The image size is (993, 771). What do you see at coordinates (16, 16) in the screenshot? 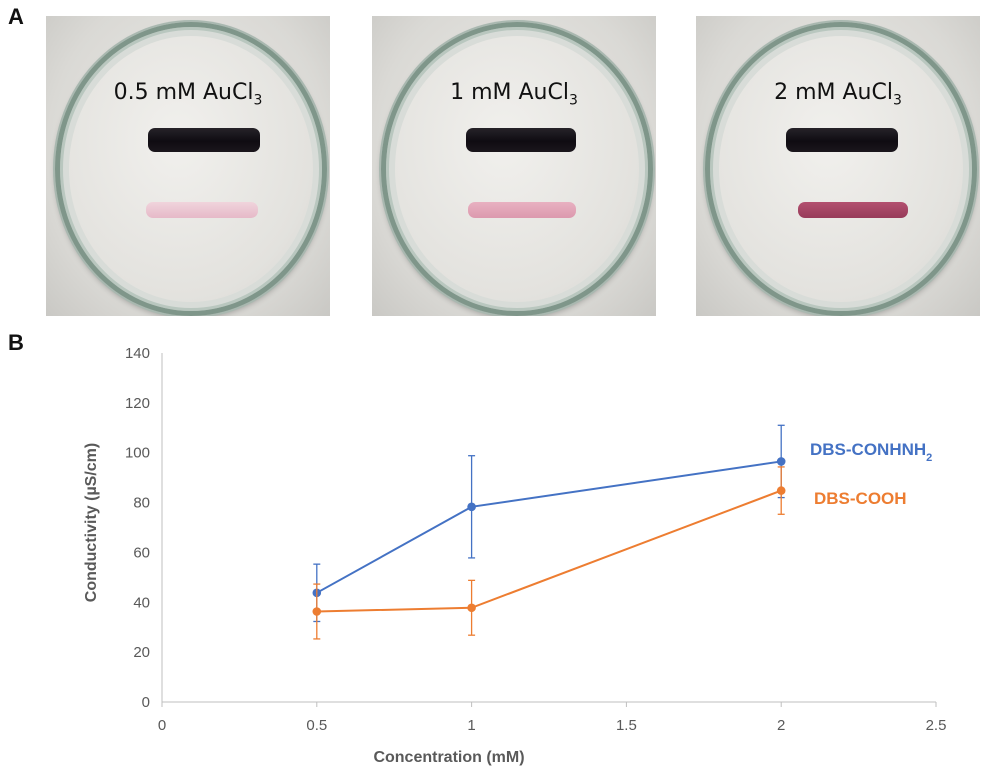
I see `panel-label-a: A` at bounding box center [16, 16].